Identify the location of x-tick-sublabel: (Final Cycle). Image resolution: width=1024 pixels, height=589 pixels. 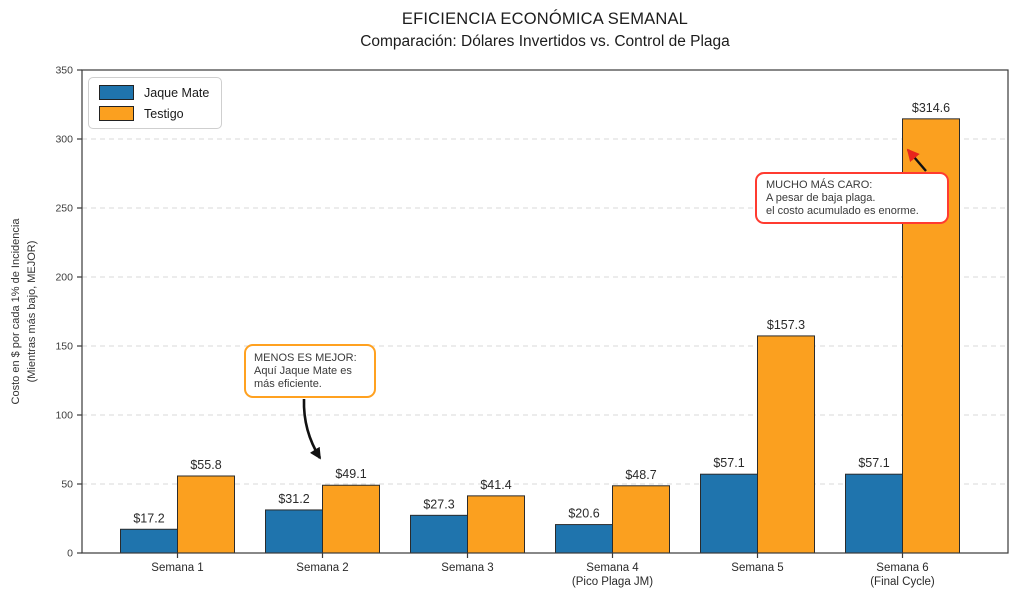
(902, 582).